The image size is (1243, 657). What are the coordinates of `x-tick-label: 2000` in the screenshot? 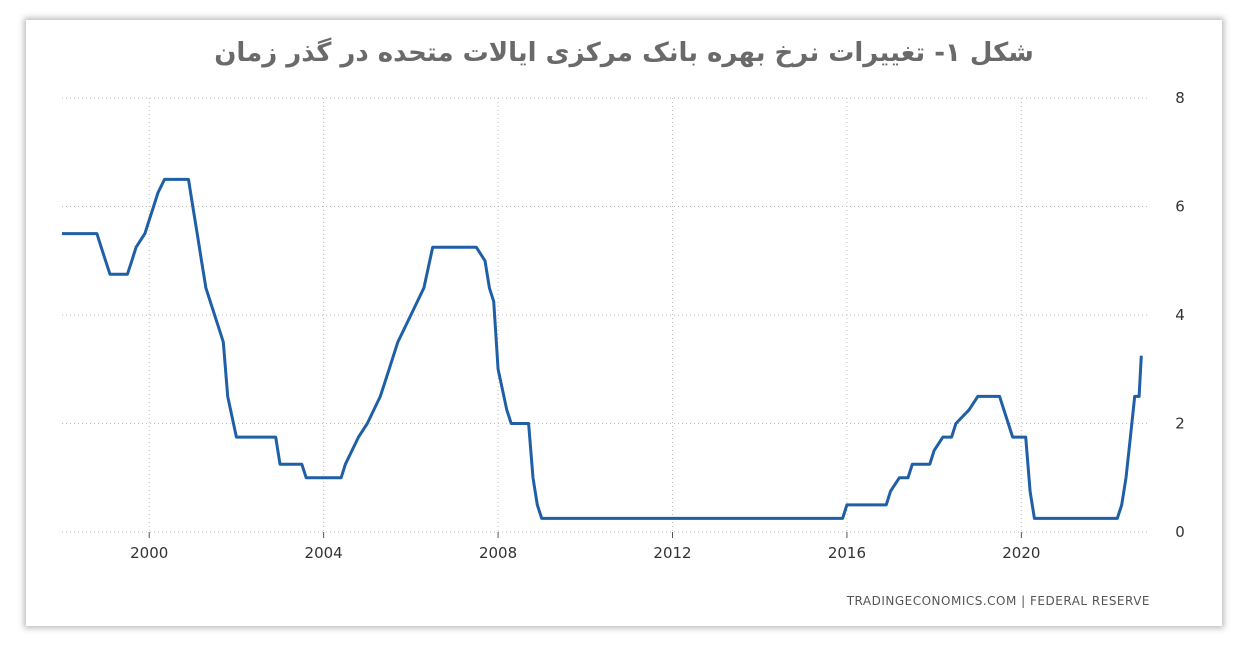 It's located at (149, 553).